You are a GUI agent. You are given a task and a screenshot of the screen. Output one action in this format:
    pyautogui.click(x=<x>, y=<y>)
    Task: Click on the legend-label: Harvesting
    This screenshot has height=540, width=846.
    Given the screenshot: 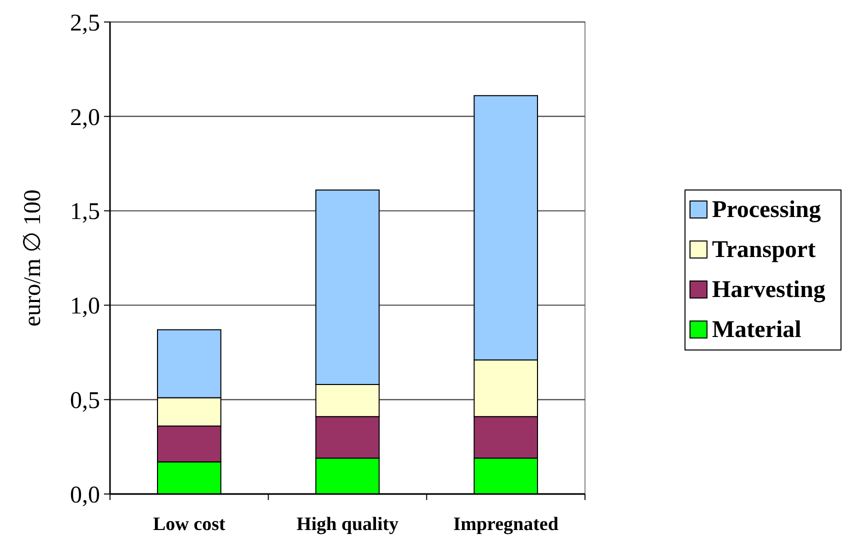 What is the action you would take?
    pyautogui.click(x=769, y=290)
    